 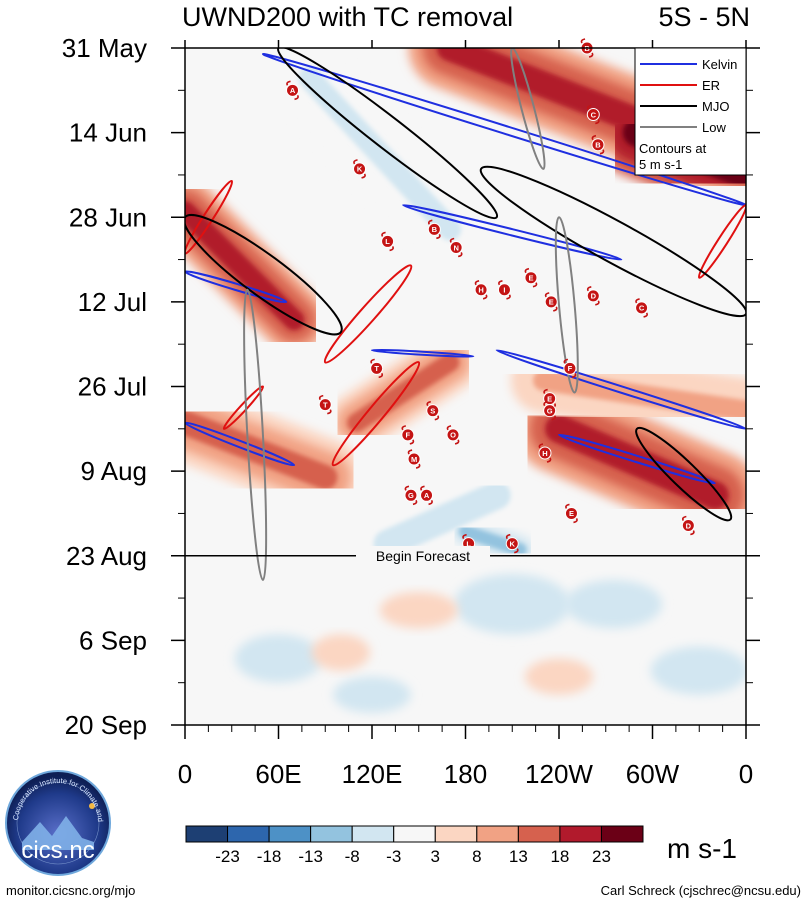 I want to click on legend-label-mjo: MJO, so click(x=715, y=106).